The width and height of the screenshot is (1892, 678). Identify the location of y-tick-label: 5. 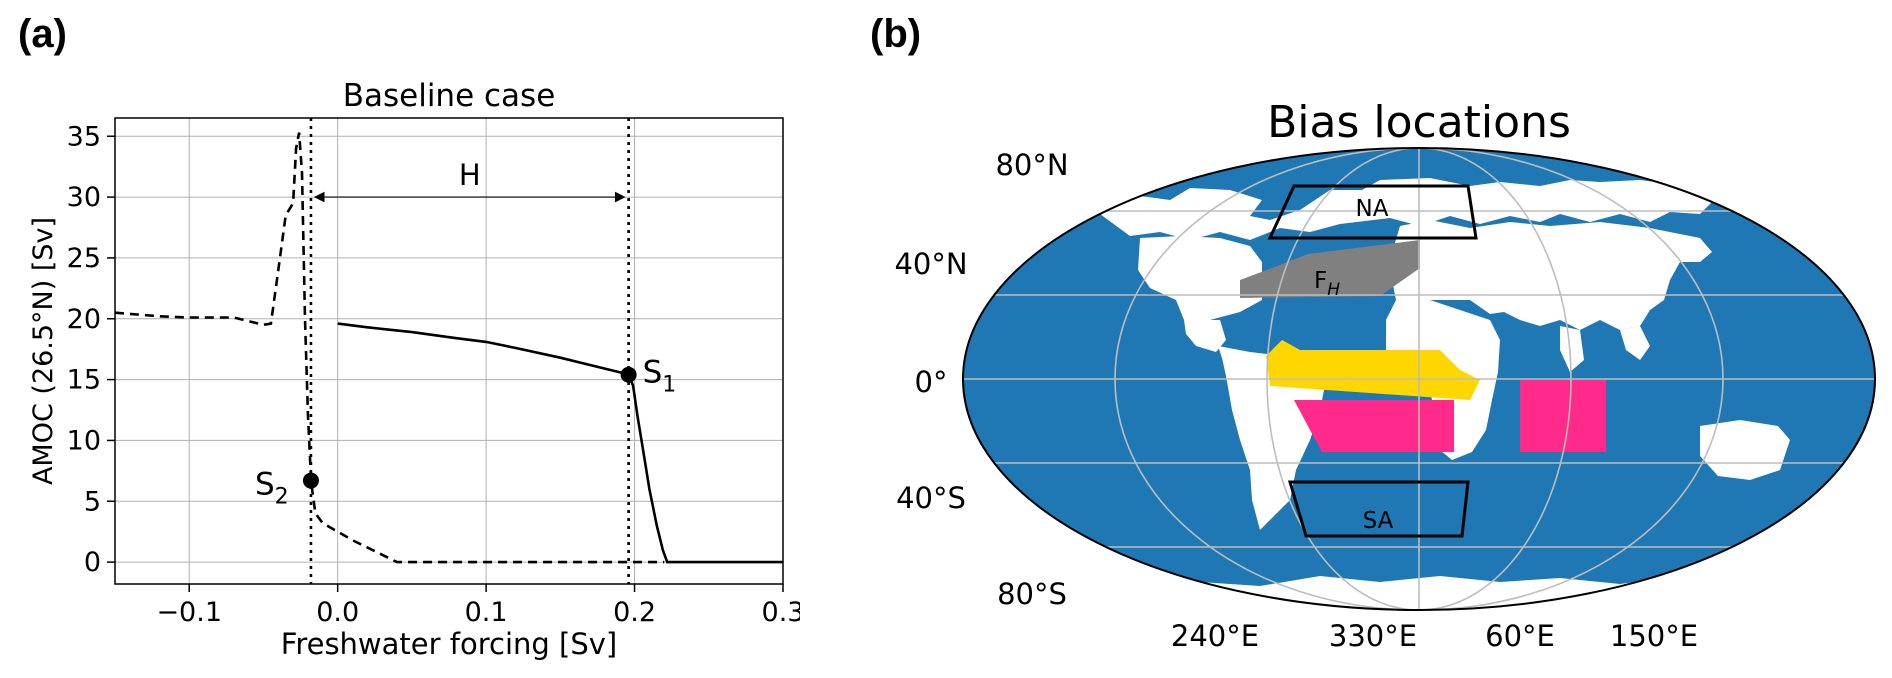
(92, 501).